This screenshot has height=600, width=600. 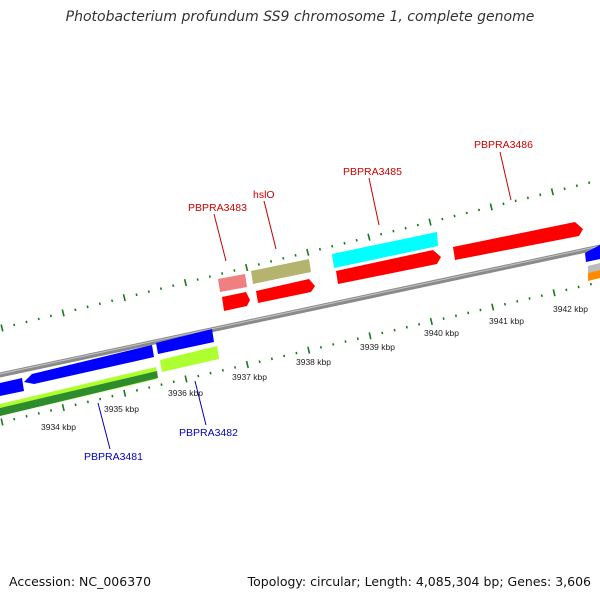 What do you see at coordinates (285, 291) in the screenshot?
I see `gene-hslo-red` at bounding box center [285, 291].